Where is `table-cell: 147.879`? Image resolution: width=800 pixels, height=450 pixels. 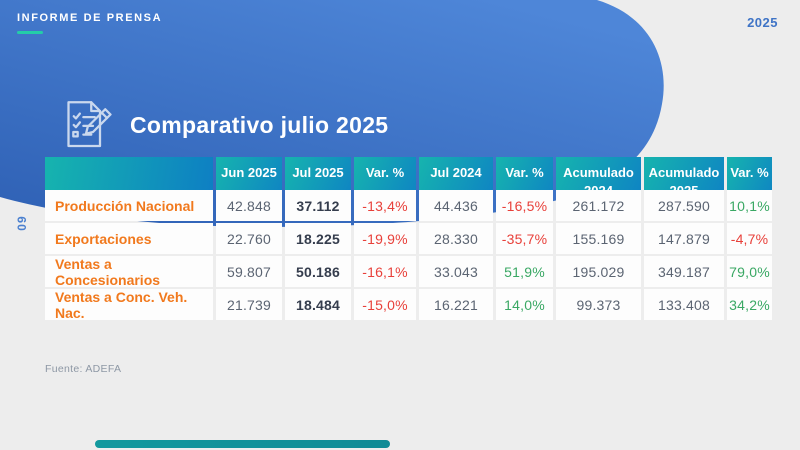 table-cell: 147.879 is located at coordinates (684, 238).